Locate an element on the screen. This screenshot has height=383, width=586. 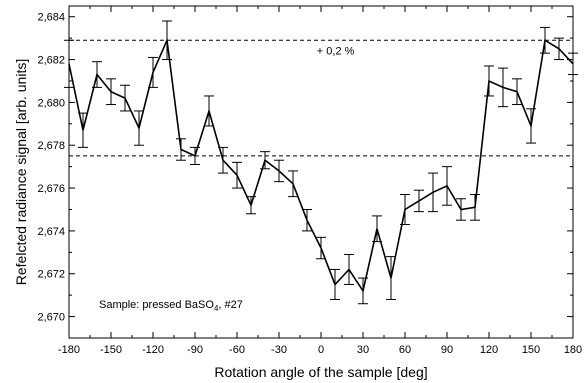
y-tick-label: 2,682 is located at coordinates (51, 61).